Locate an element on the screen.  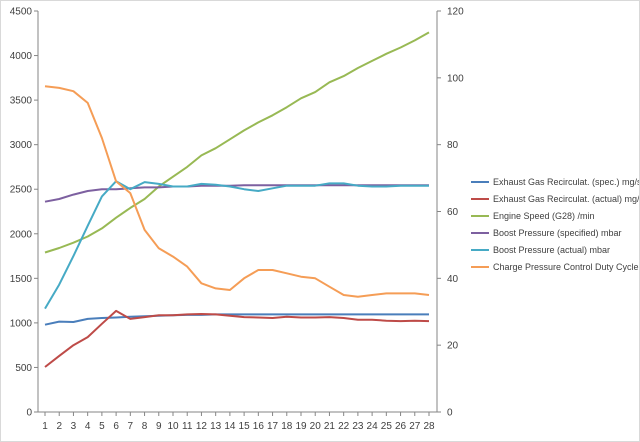
x-tick-label: 20 is located at coordinates (316, 426).